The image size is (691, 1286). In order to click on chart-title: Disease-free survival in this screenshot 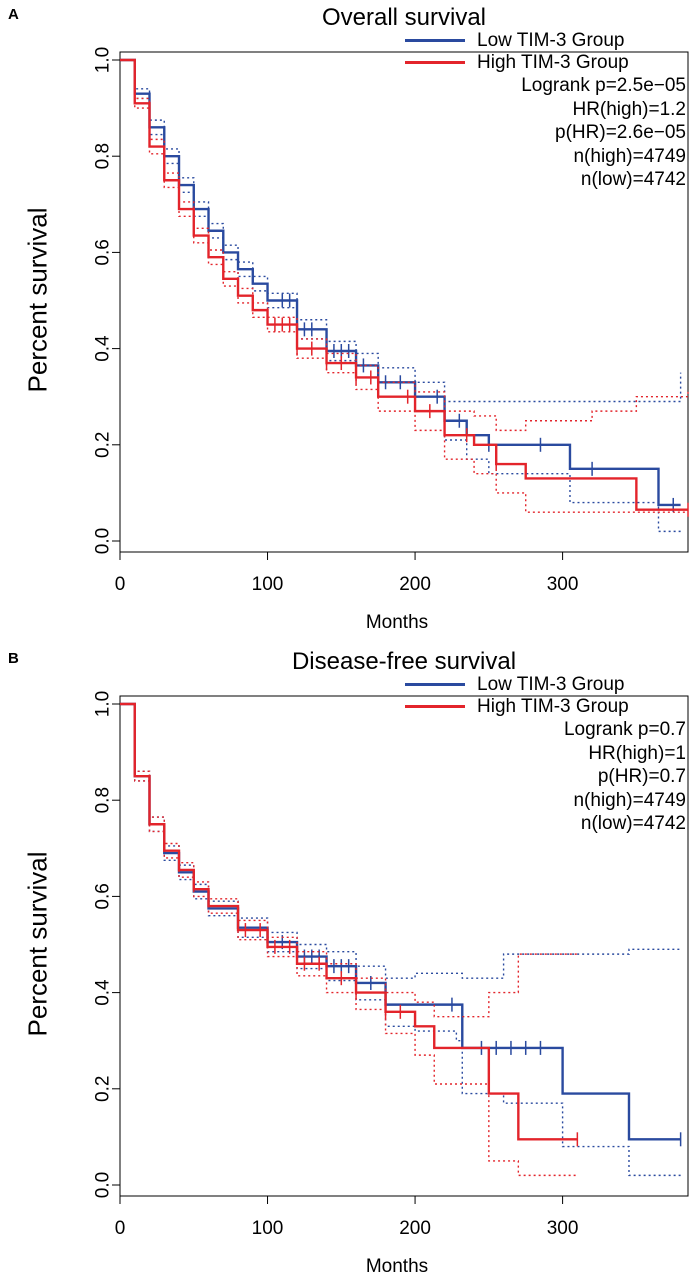, I will do `click(404, 661)`.